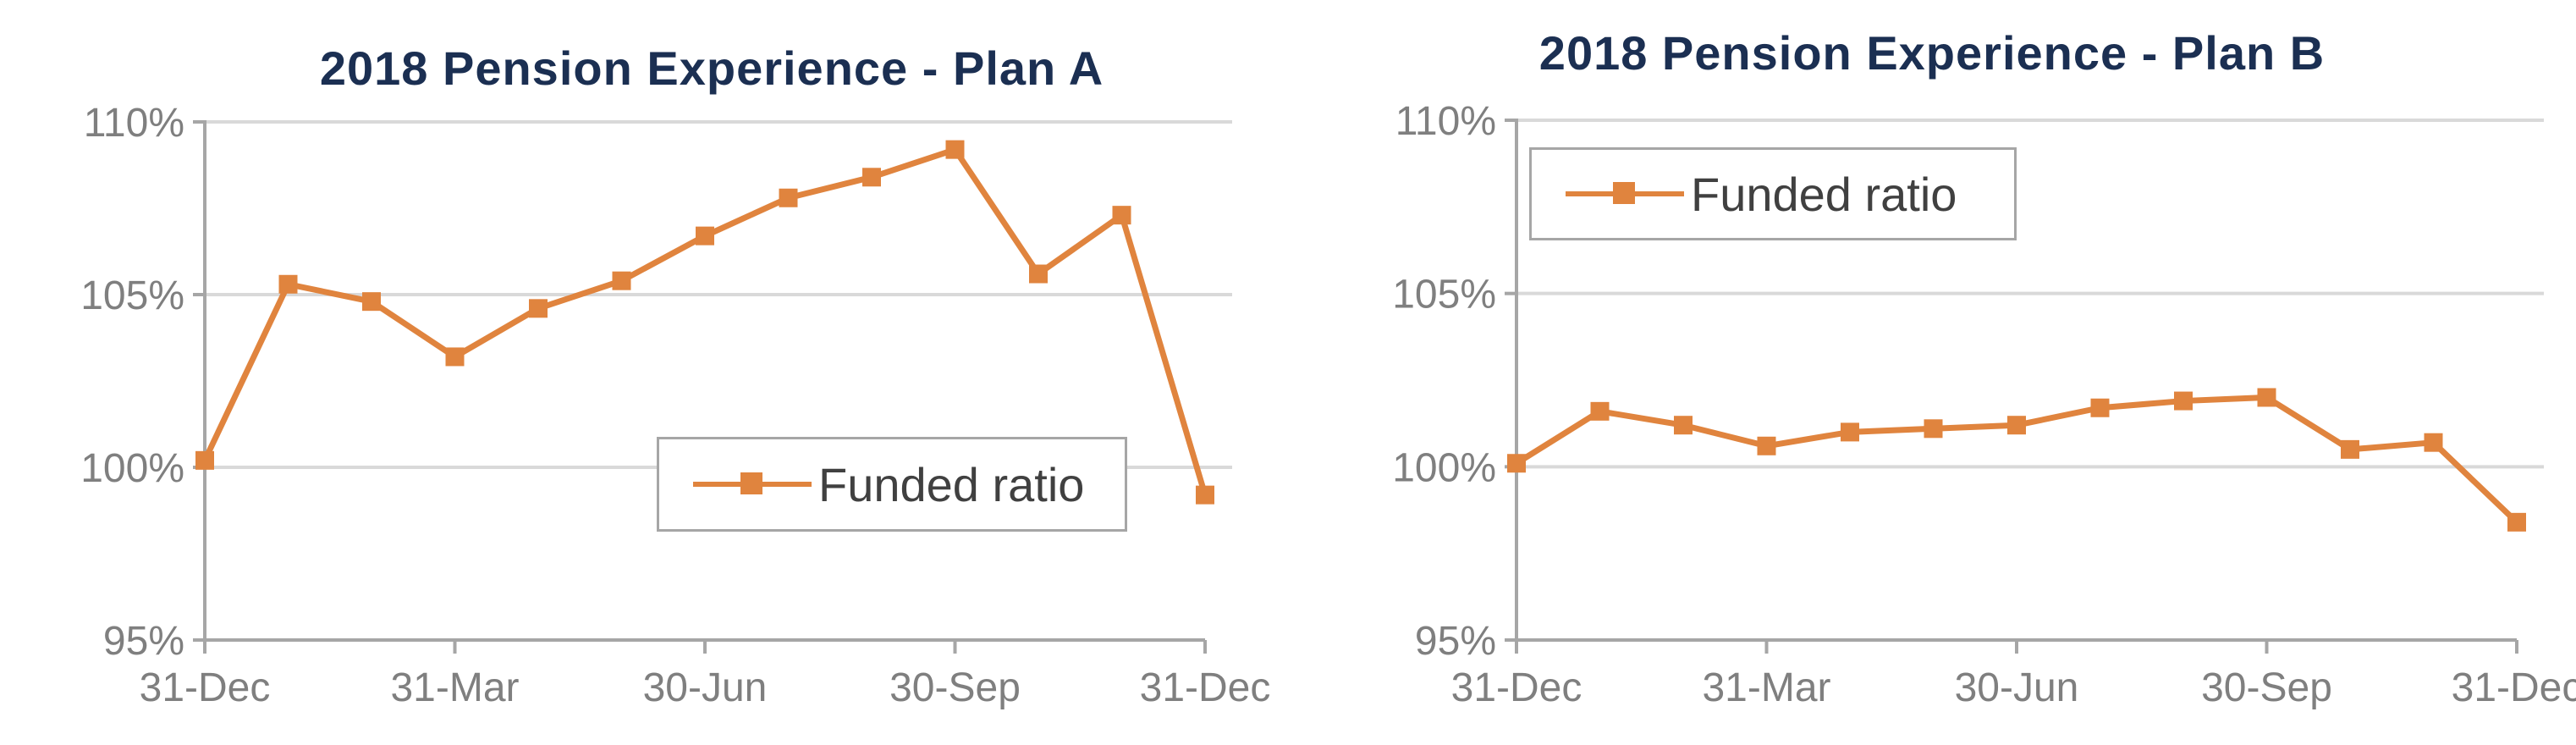  Describe the element at coordinates (711, 68) in the screenshot. I see `chart-title: 2018 Pension Experience - Plan A` at that location.